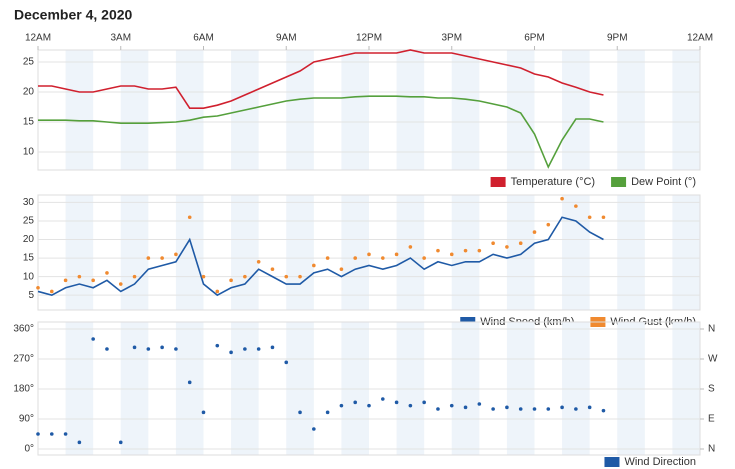  What do you see at coordinates (451, 38) in the screenshot?
I see `x-tick-label: 3PM` at bounding box center [451, 38].